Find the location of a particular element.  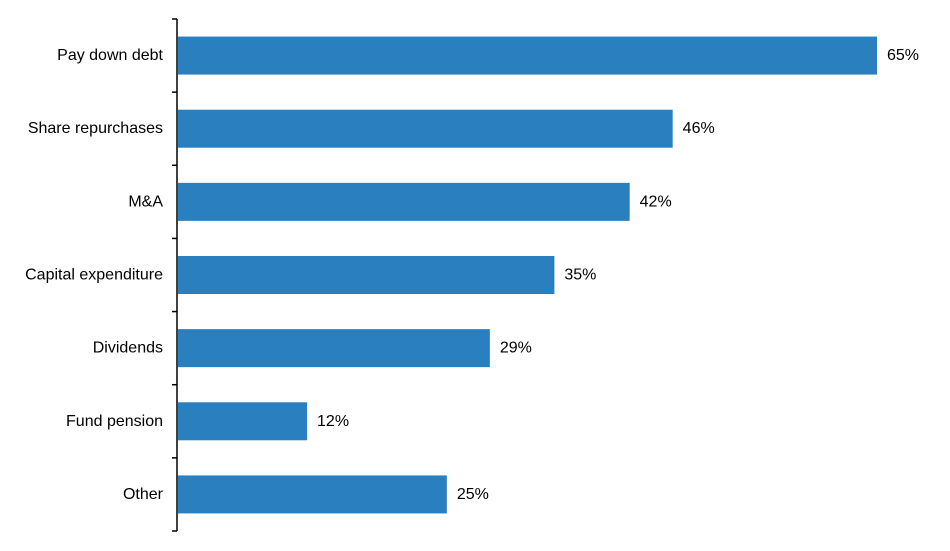

category-label: Fund pension is located at coordinates (114, 421).